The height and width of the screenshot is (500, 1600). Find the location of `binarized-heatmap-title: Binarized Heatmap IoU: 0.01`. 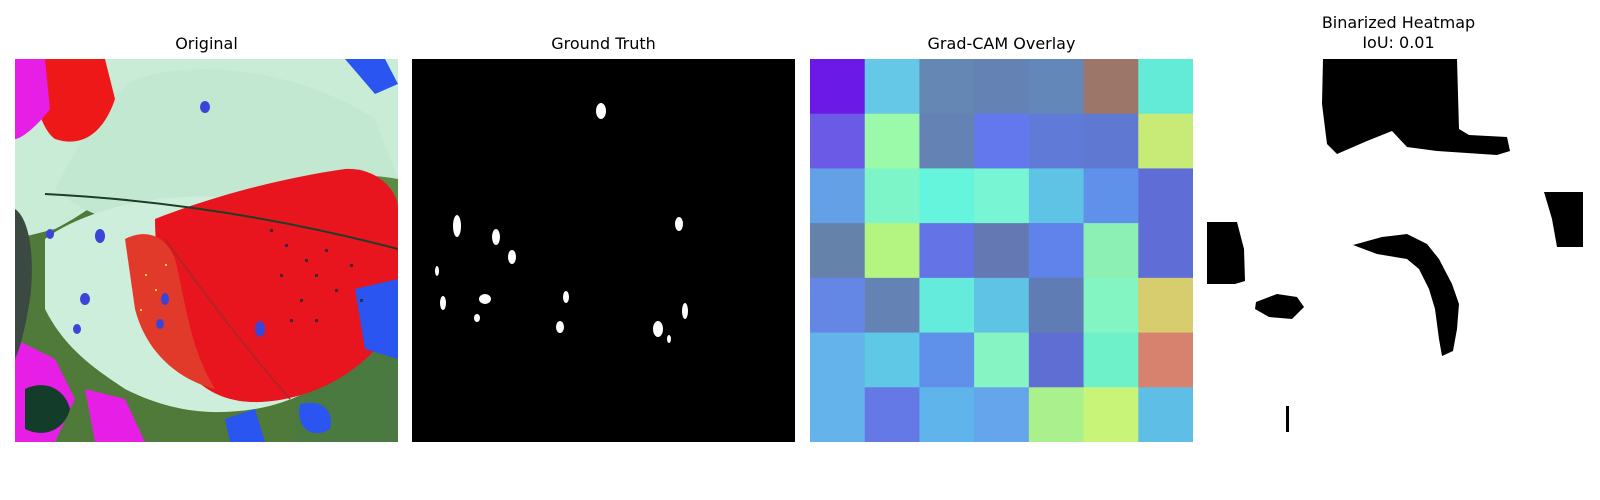

binarized-heatmap-title: Binarized Heatmap IoU: 0.01 is located at coordinates (1398, 33).